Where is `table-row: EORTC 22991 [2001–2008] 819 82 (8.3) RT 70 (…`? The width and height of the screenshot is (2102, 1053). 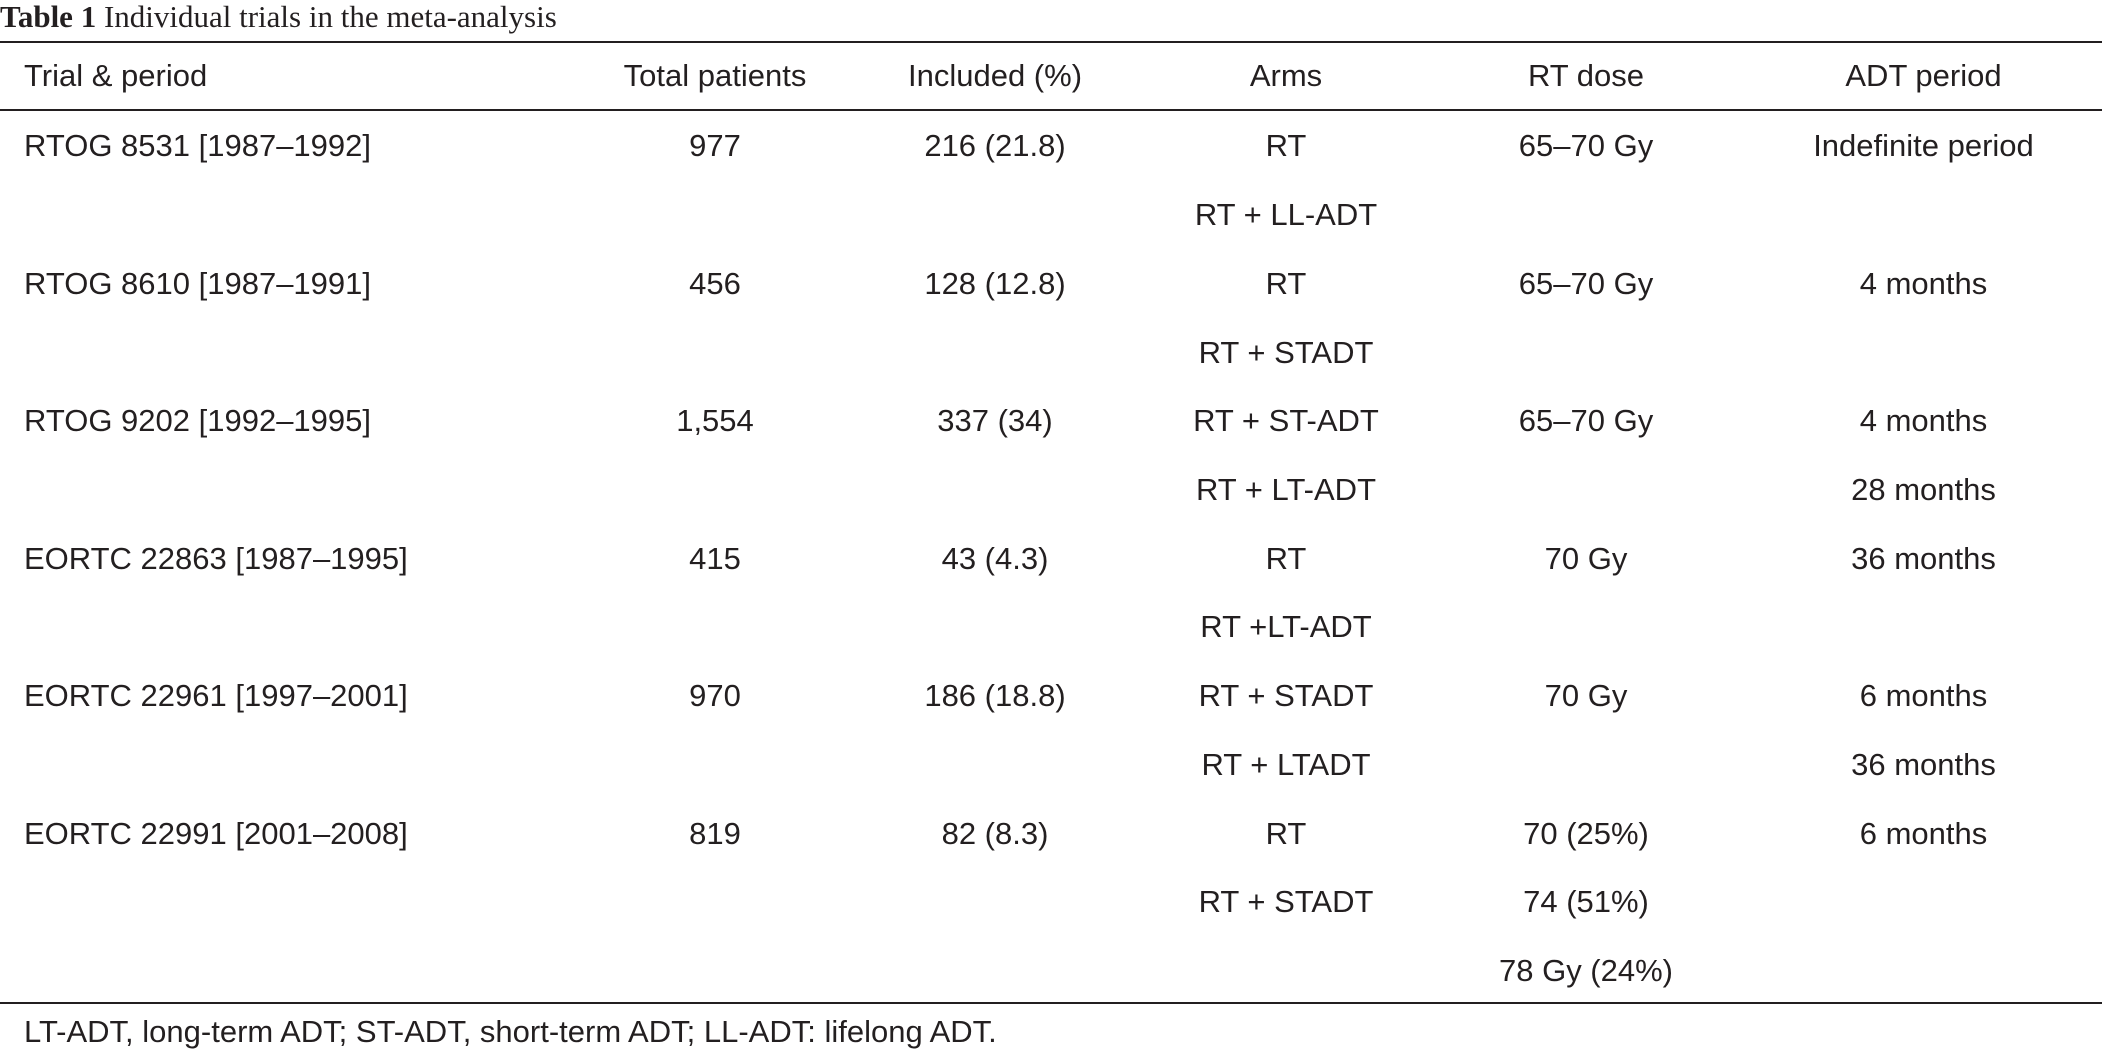 table-row: EORTC 22991 [2001–2008] 819 82 (8.3) RT 70 (… is located at coordinates (1051, 833).